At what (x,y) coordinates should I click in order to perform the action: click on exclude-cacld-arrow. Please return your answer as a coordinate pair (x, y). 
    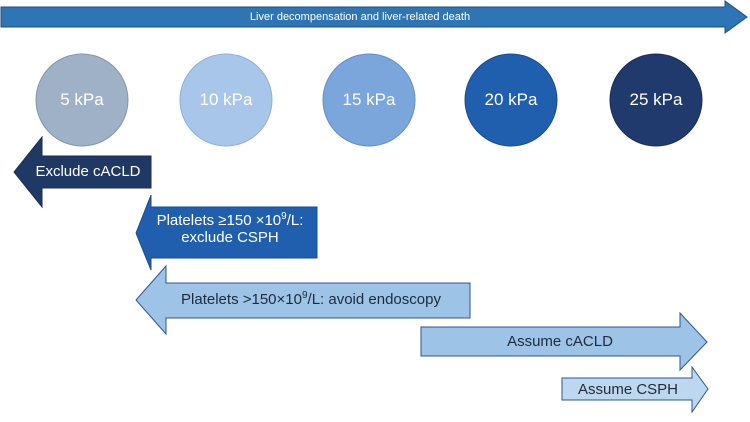
    Looking at the image, I should click on (82, 172).